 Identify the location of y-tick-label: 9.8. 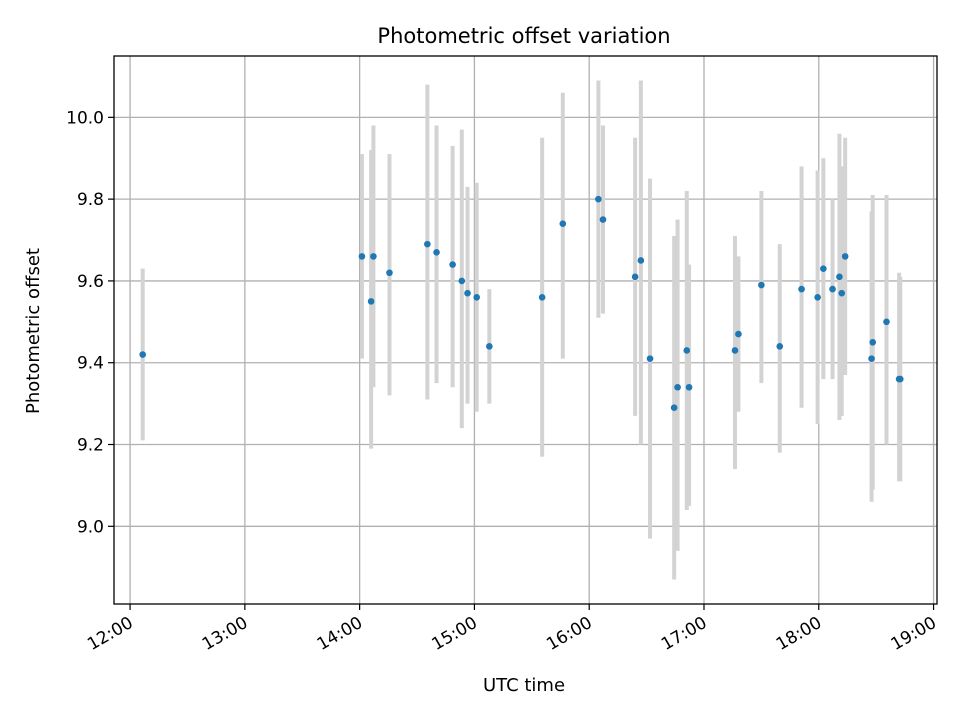
(90, 200).